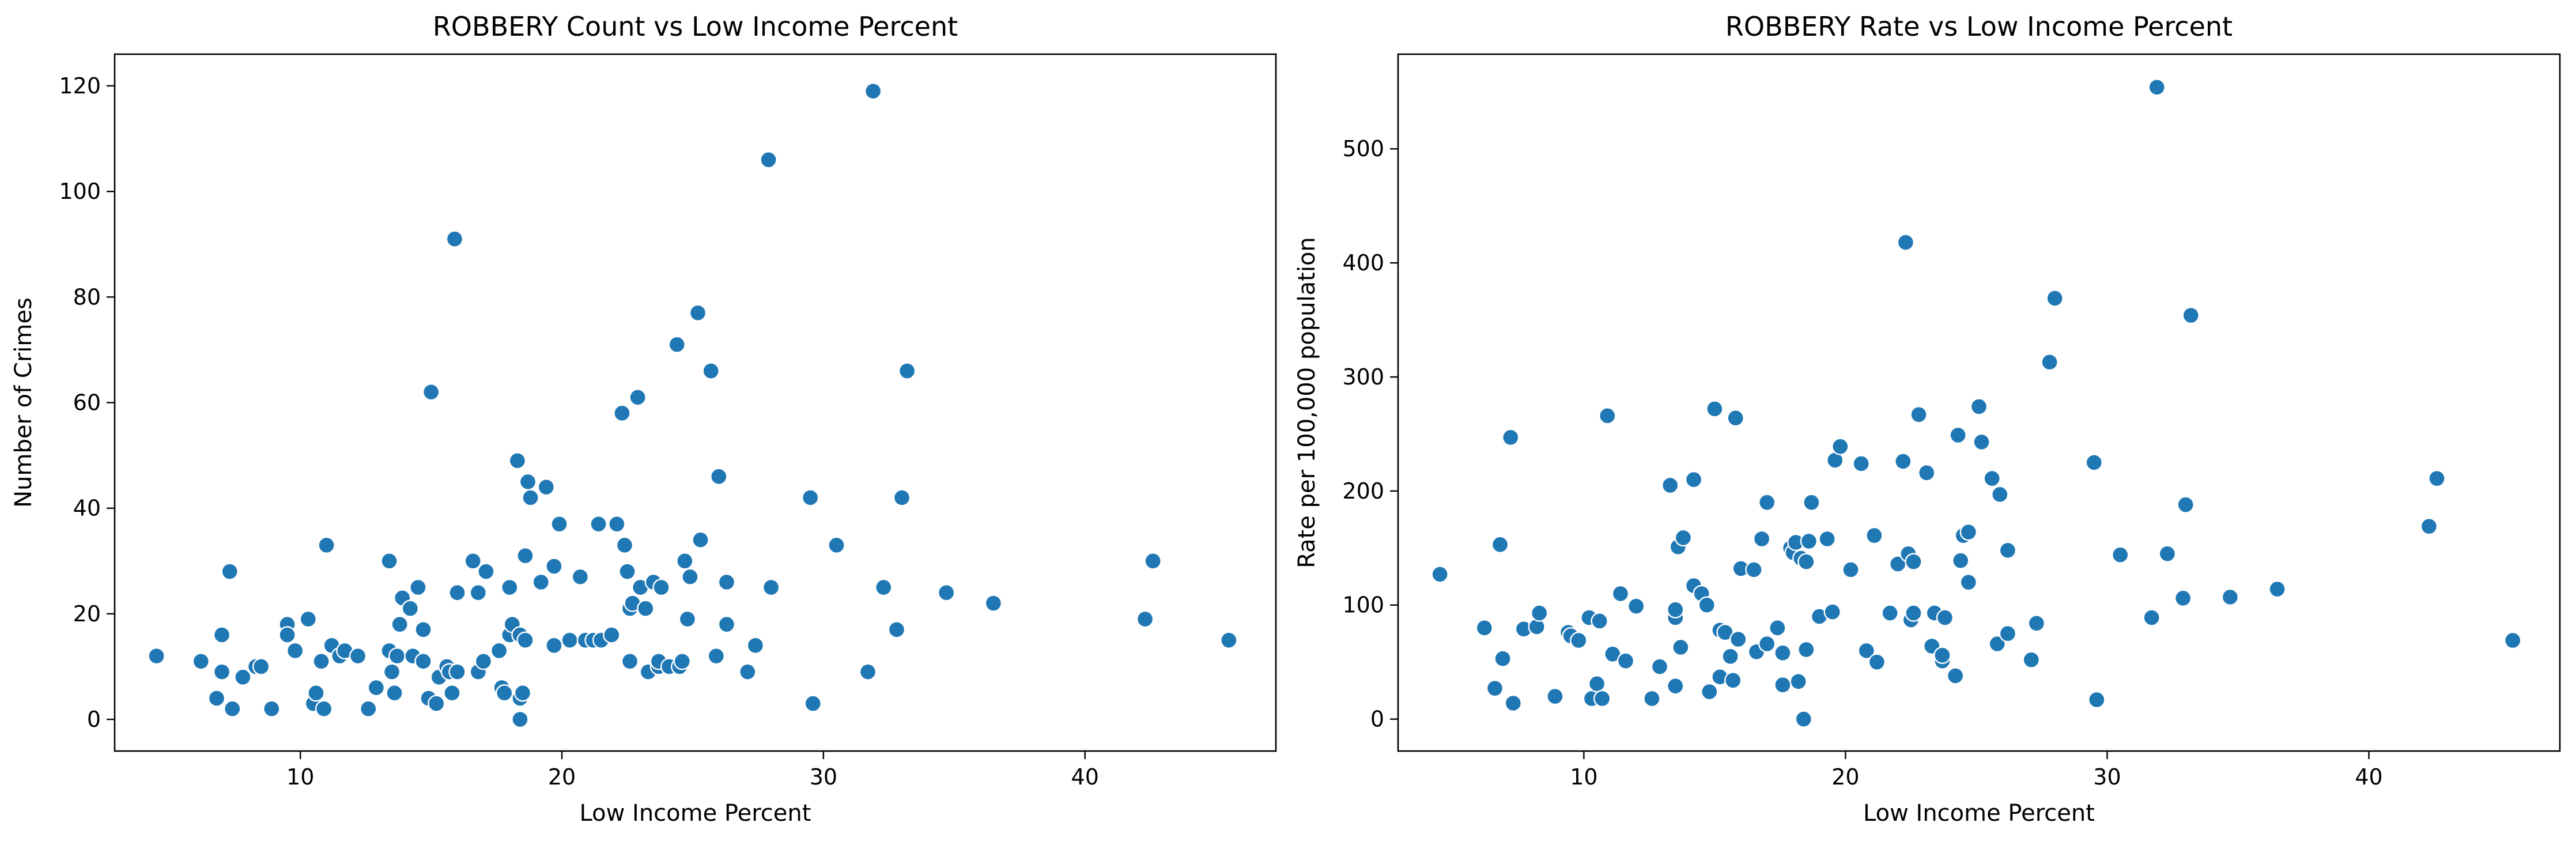  What do you see at coordinates (87, 614) in the screenshot?
I see `y-tick-label: 20` at bounding box center [87, 614].